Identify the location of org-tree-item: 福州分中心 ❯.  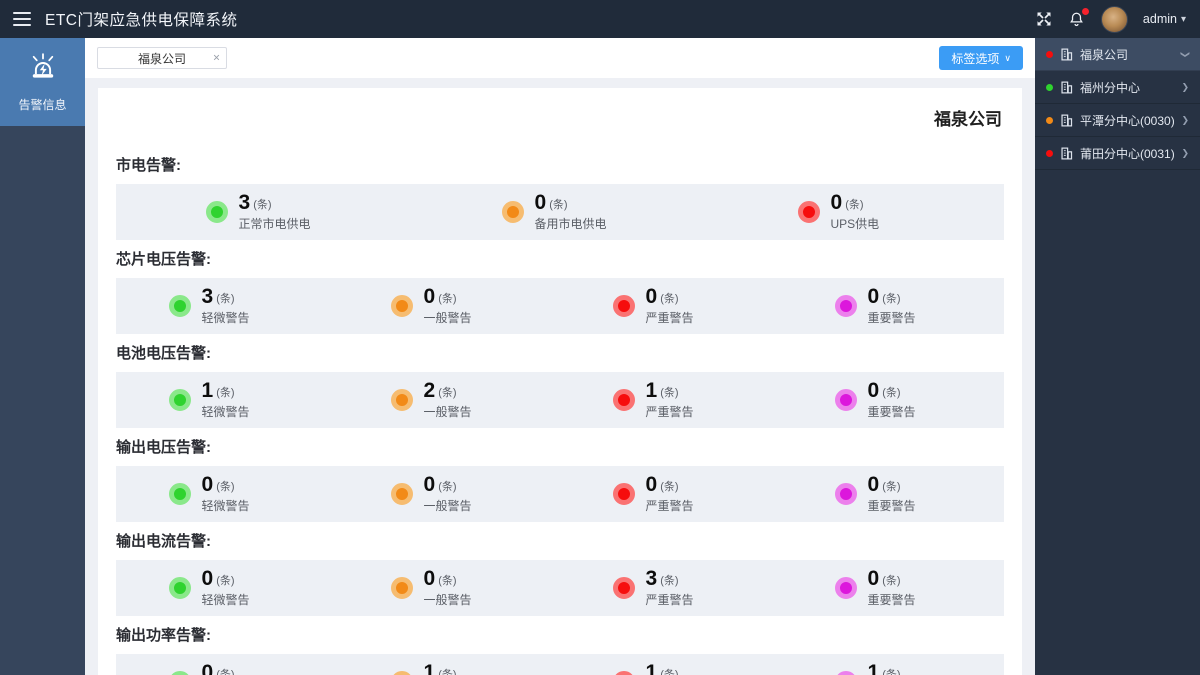
(1117, 87).